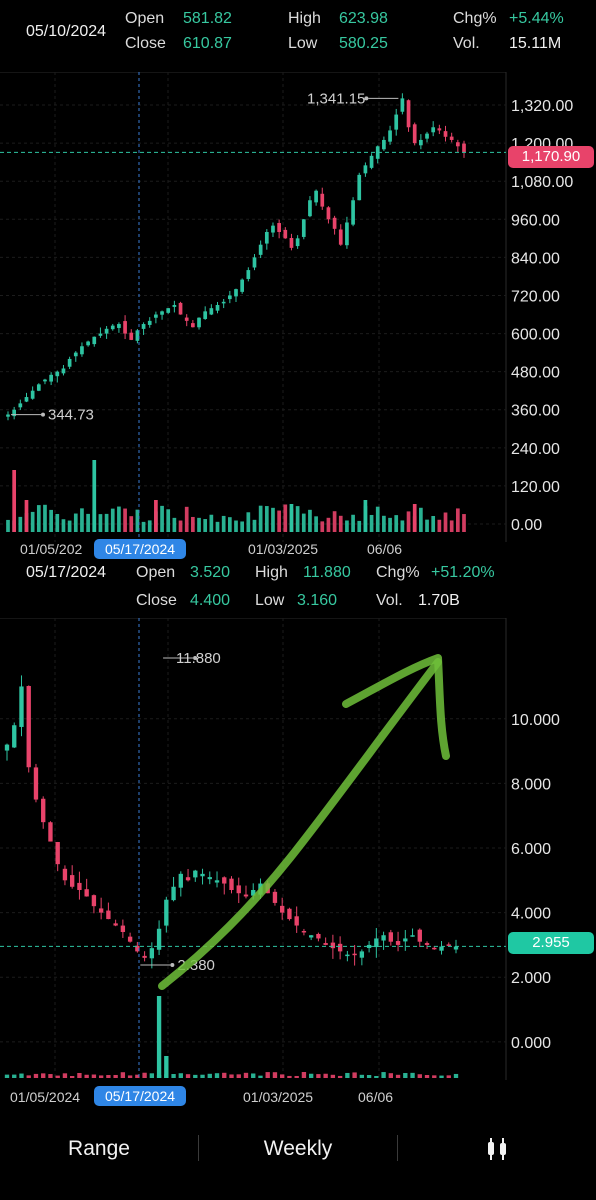 The height and width of the screenshot is (1200, 596). I want to click on panel2-low-label: Low, so click(270, 600).